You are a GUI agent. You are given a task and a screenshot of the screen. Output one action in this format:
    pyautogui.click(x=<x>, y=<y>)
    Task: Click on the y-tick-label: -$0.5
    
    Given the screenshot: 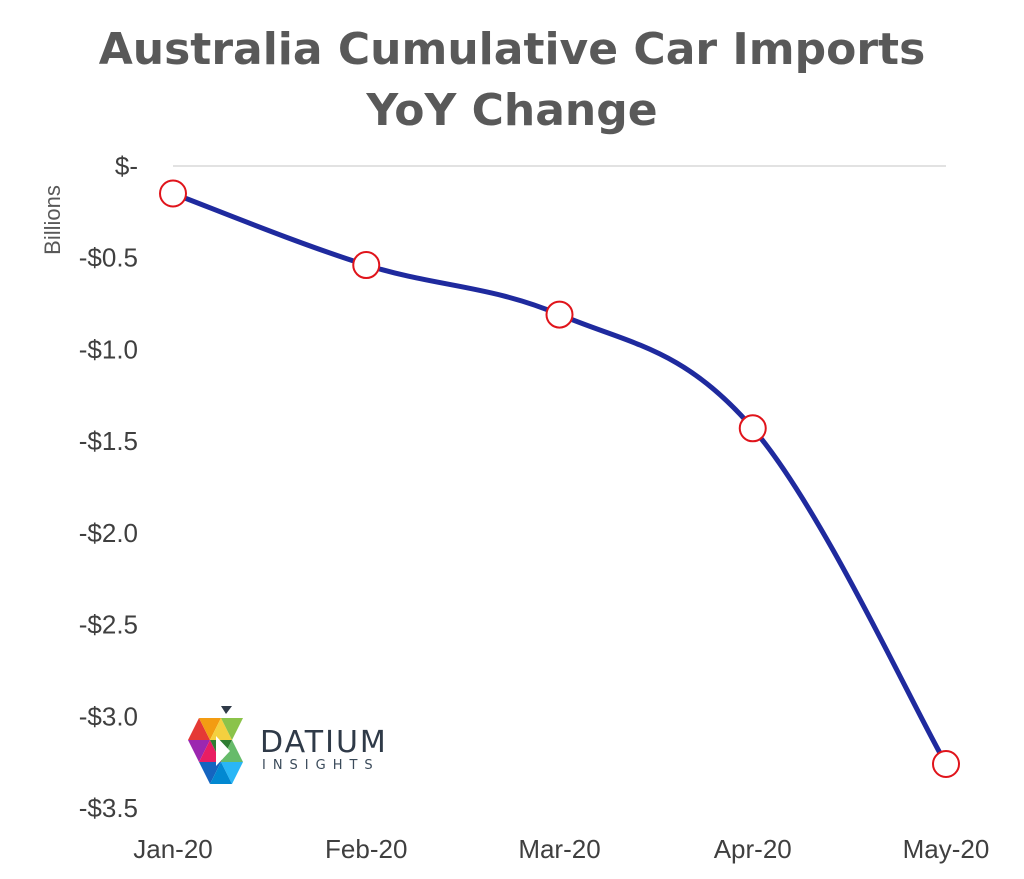 What is the action you would take?
    pyautogui.click(x=108, y=258)
    